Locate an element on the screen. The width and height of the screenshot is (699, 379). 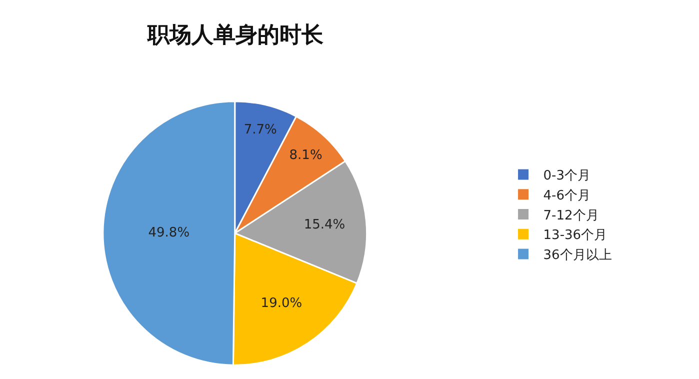
legend-label: 7-12个月 is located at coordinates (571, 216).